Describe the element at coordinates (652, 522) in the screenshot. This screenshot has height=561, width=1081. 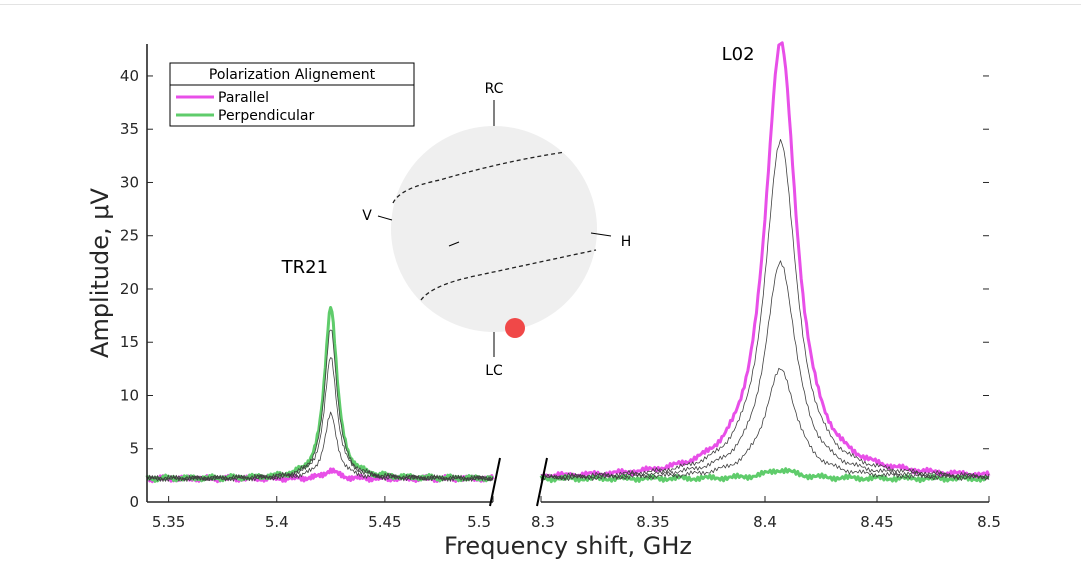
I see `x-tick-label: 8.35` at that location.